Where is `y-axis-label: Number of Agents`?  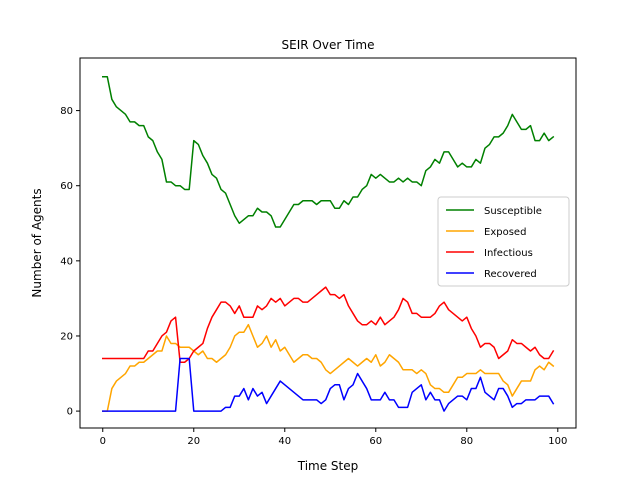
y-axis-label: Number of Agents is located at coordinates (37, 242).